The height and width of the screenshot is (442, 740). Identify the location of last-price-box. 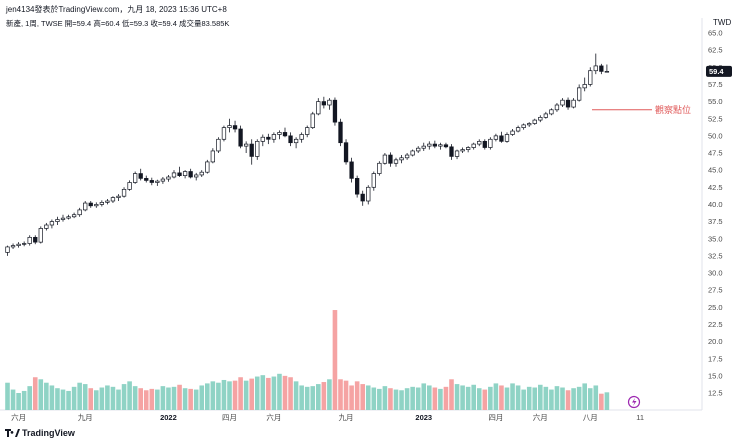
(719, 71).